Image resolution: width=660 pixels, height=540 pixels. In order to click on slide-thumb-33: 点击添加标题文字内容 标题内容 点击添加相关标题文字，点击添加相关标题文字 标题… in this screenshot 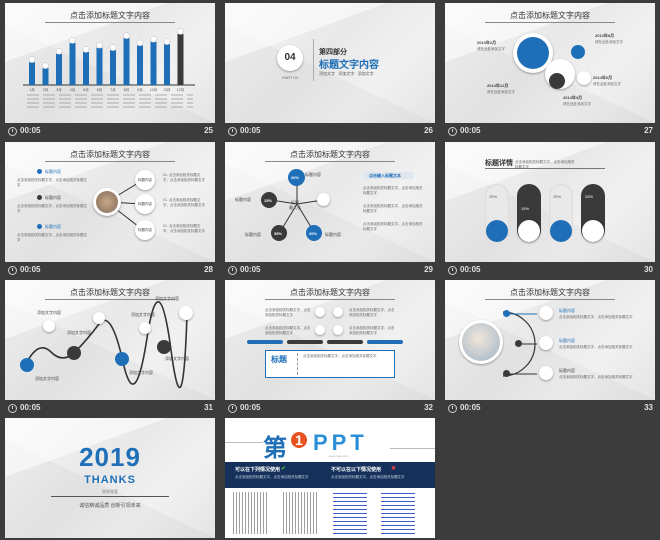, I will do `click(550, 348)`.